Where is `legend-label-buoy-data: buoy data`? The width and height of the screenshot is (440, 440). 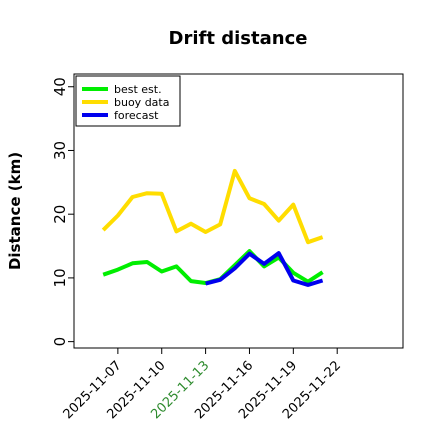 legend-label-buoy-data: buoy data is located at coordinates (141, 102).